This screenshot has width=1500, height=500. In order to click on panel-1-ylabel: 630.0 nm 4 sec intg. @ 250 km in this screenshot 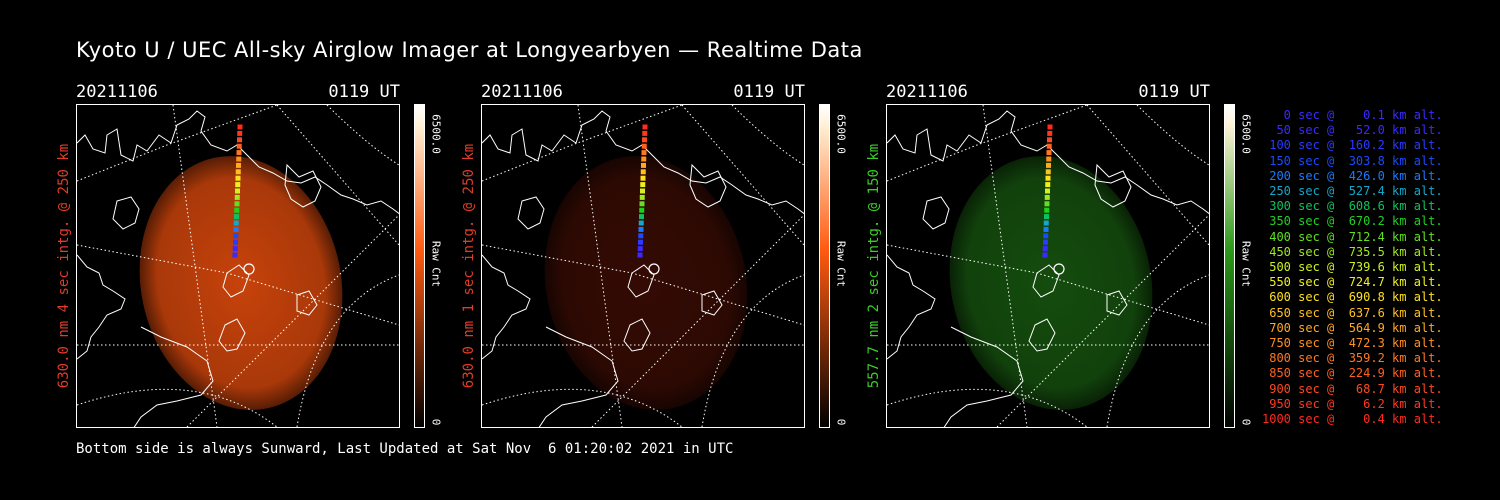, I will do `click(64, 266)`.